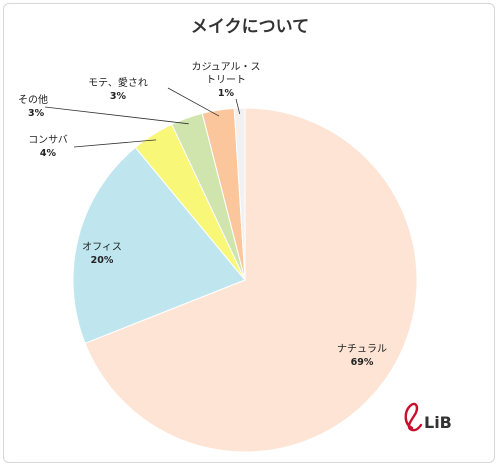 The width and height of the screenshot is (500, 468). What do you see at coordinates (413, 417) in the screenshot?
I see `lib-logo-mark` at bounding box center [413, 417].